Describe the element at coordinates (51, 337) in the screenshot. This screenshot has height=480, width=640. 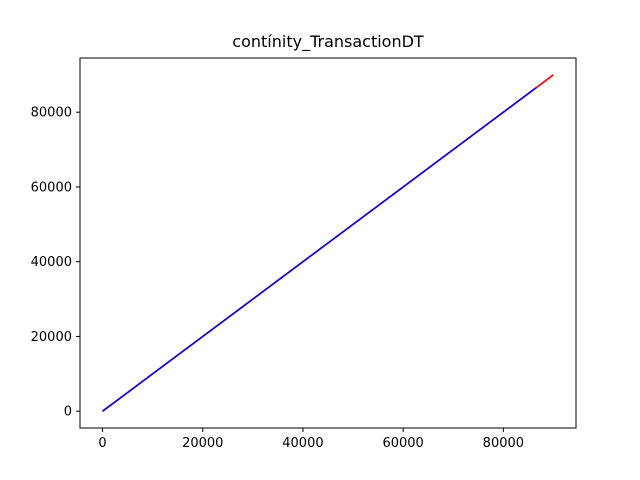
I see `y-tick-label: 20000` at that location.